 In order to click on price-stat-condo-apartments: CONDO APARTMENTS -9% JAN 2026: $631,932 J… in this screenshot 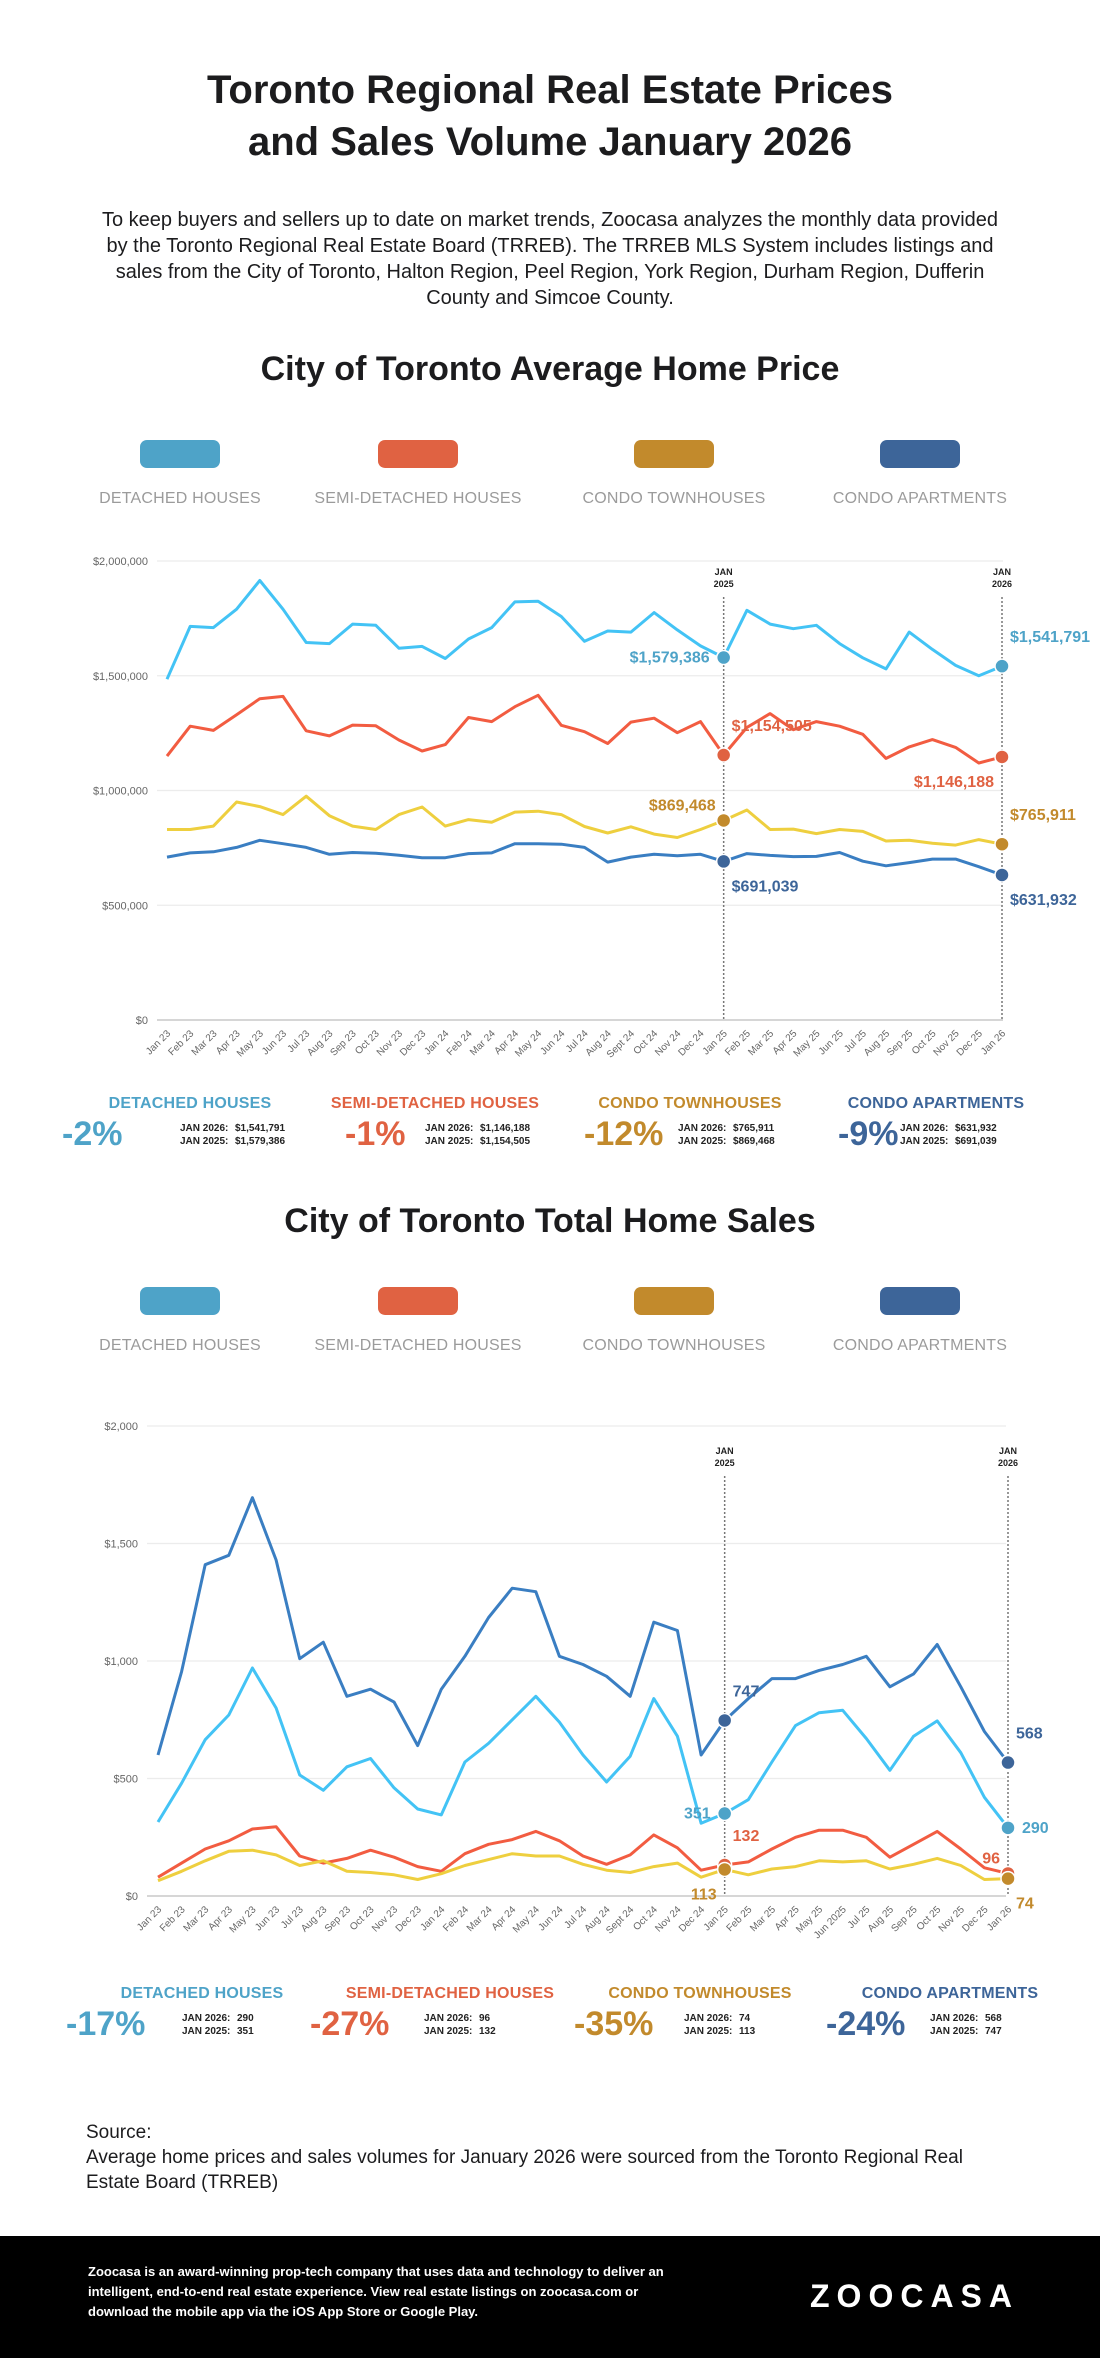, I will do `click(936, 1124)`.